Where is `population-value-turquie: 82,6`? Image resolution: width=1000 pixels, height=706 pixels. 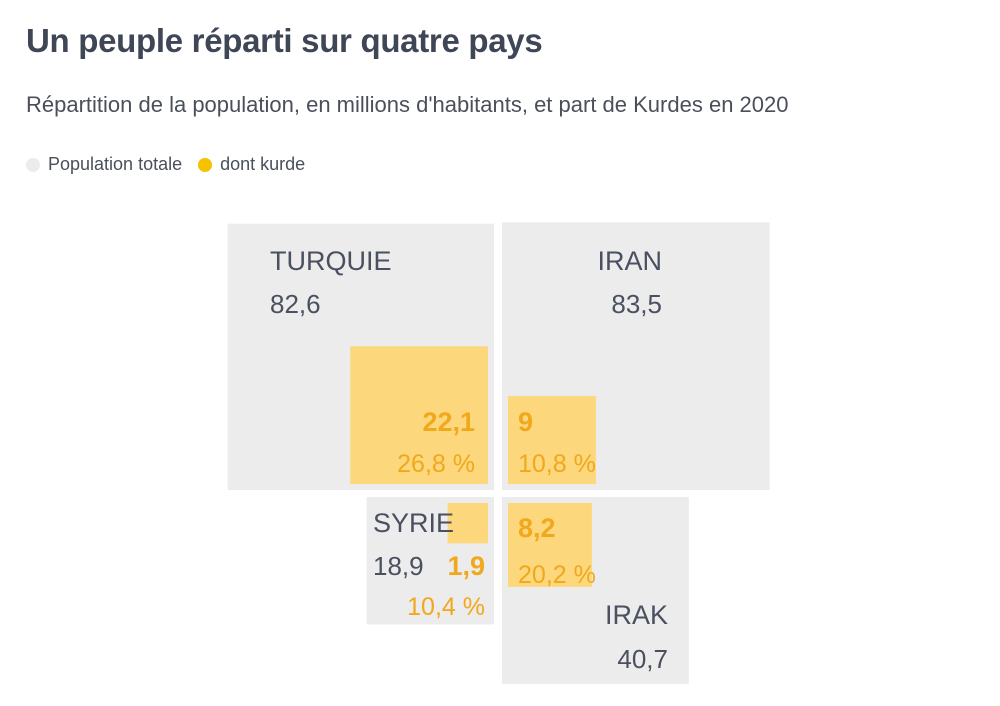
population-value-turquie: 82,6 is located at coordinates (295, 304).